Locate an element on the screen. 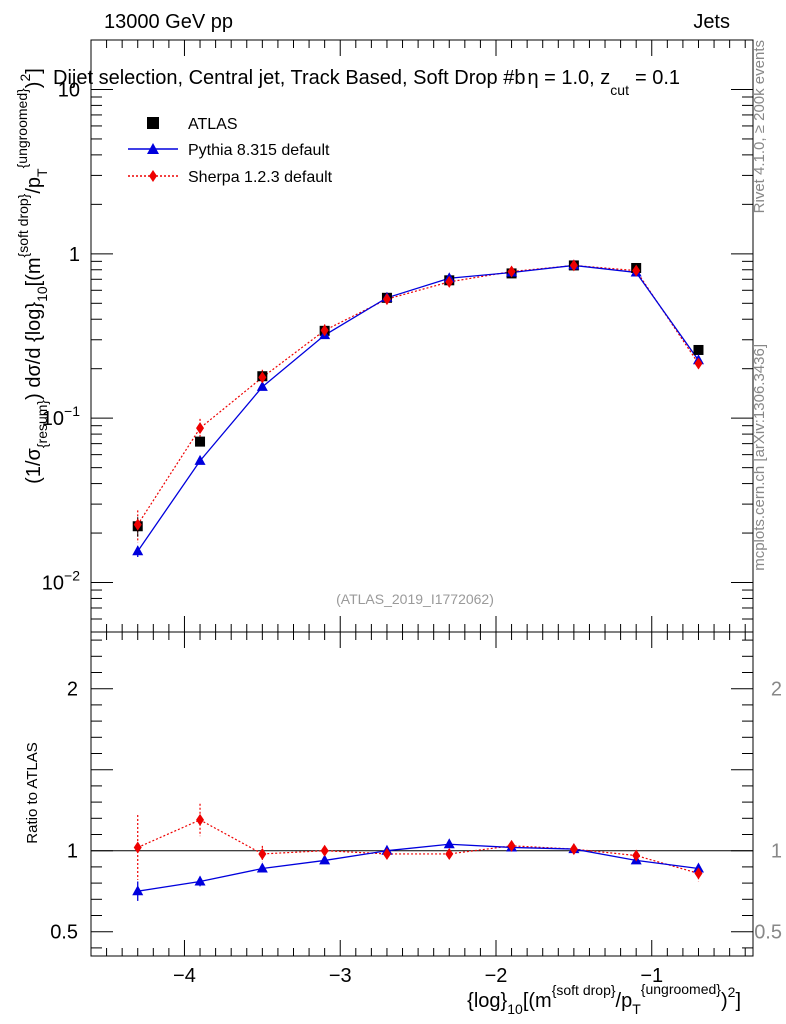 This screenshot has width=786, height=1024. ratio-y-tick-label-right: 2 is located at coordinates (776, 690).